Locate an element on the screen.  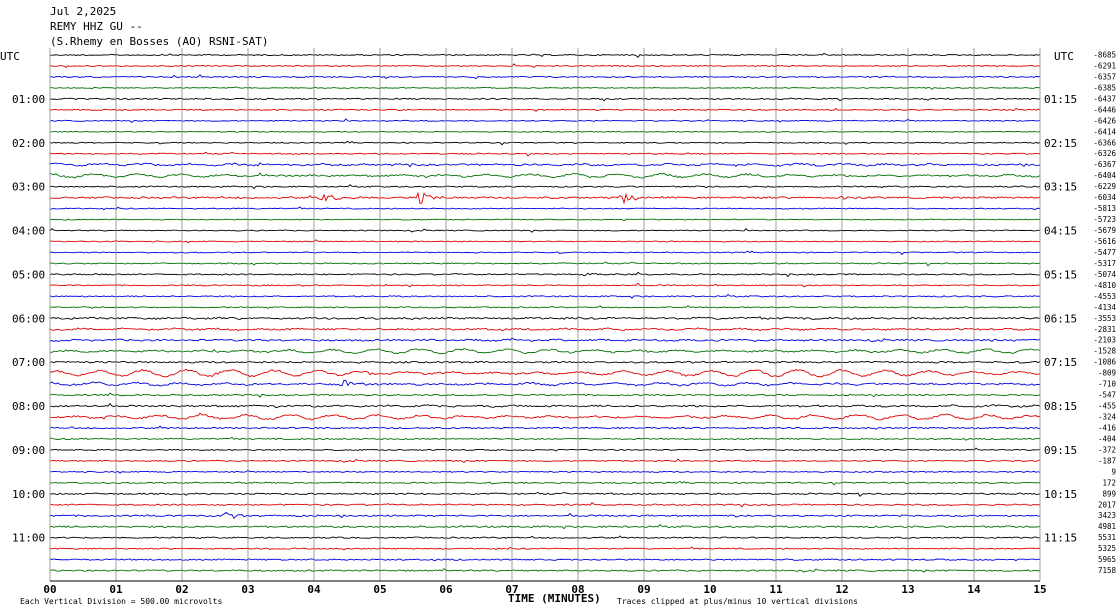
offset-label: 4981 is located at coordinates (1107, 526).